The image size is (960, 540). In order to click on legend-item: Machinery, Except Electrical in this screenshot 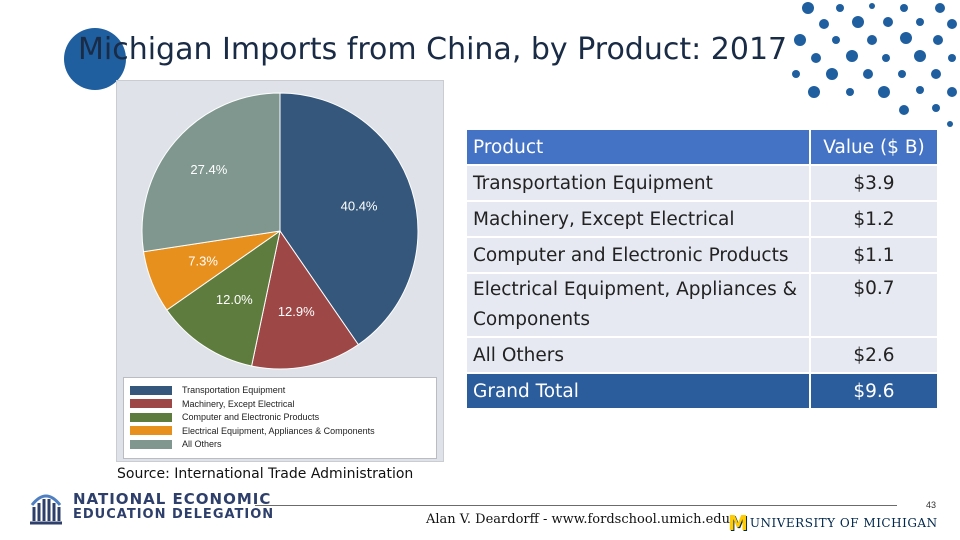, I will do `click(212, 404)`.